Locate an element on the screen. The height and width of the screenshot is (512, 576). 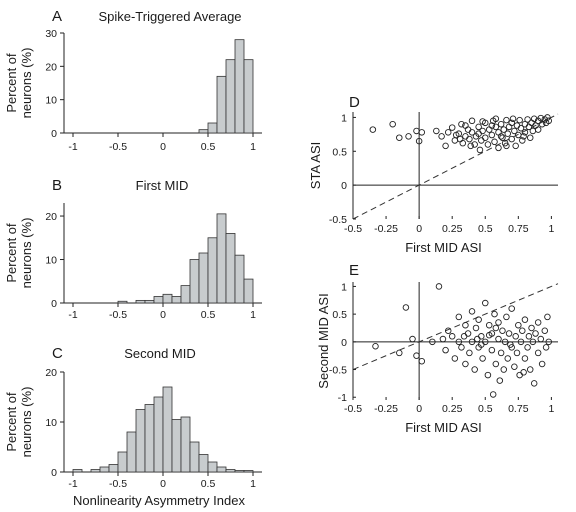
panel-title: Spike-Triggered Average is located at coordinates (169, 16).